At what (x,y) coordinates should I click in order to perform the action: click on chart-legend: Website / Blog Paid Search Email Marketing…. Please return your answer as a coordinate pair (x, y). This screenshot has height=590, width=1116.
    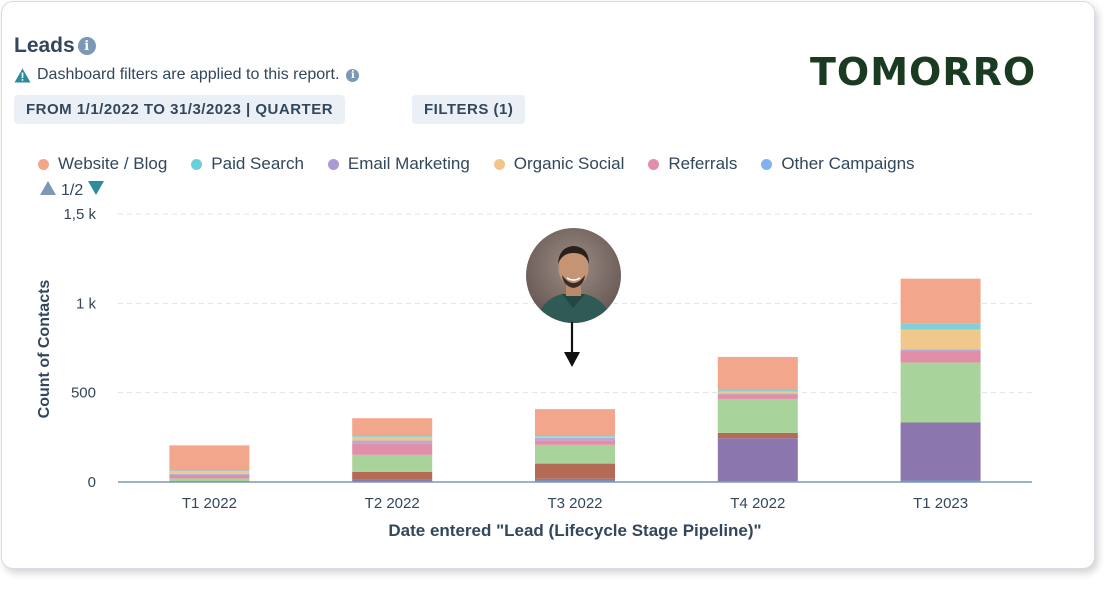
    Looking at the image, I should click on (476, 164).